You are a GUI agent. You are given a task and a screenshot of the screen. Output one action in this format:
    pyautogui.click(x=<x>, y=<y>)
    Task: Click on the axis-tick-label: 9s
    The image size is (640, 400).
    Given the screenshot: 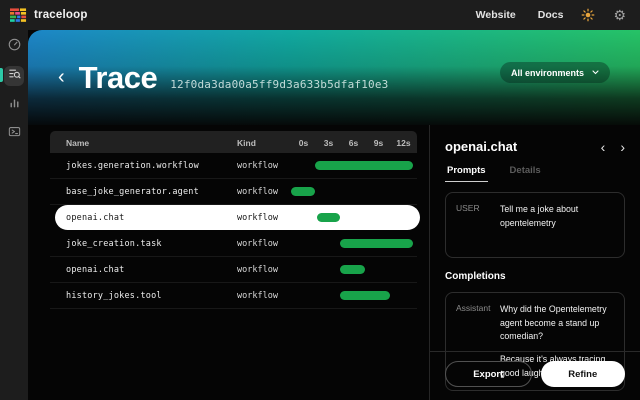 What is the action you would take?
    pyautogui.click(x=378, y=143)
    